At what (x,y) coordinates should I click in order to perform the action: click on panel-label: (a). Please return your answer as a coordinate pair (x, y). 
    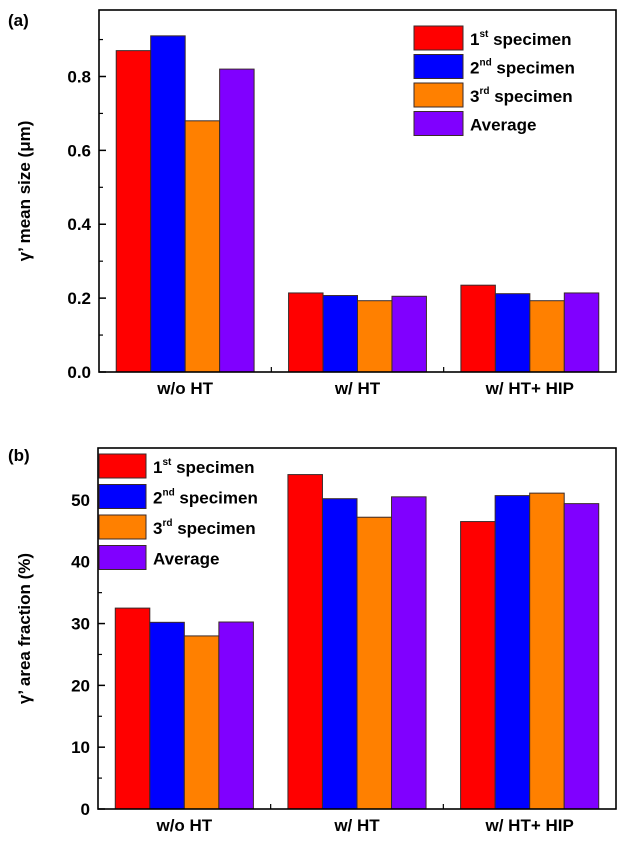
    Looking at the image, I should click on (18, 20).